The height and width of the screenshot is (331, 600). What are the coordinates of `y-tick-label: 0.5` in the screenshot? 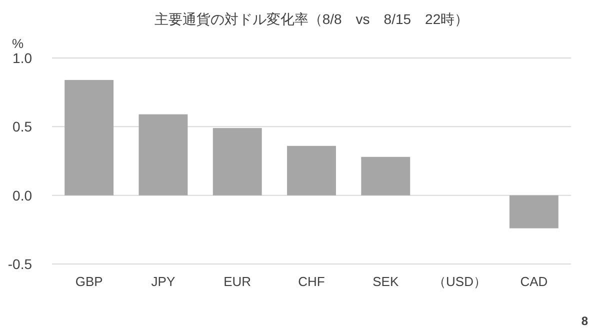 It's located at (22, 126).